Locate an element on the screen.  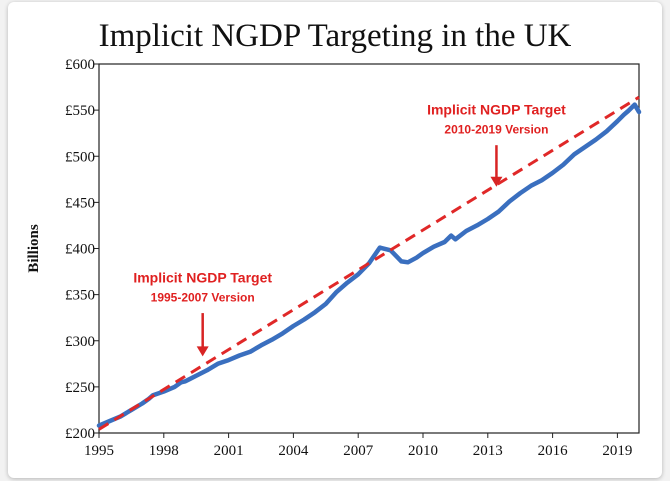
x-tick-label: 1995 is located at coordinates (99, 451).